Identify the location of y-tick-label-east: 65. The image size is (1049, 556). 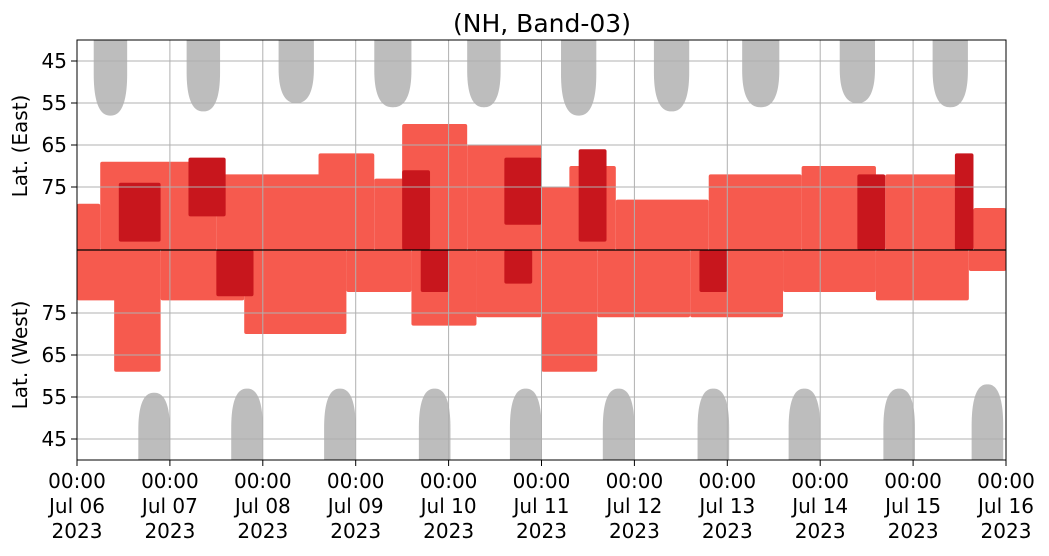
(54, 145).